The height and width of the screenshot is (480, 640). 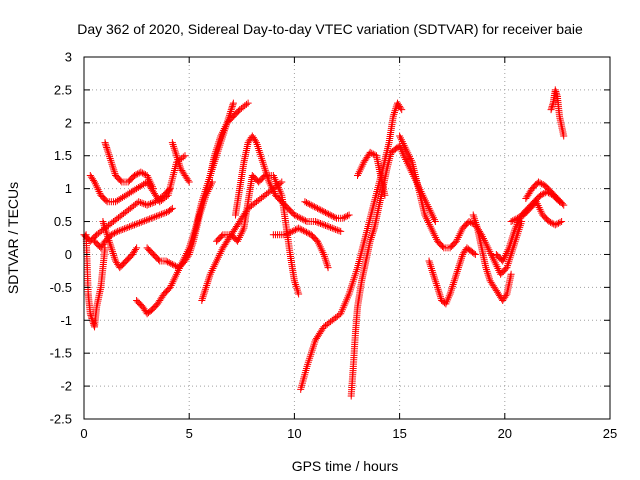 What do you see at coordinates (68, 122) in the screenshot?
I see `y-tick-label: 2` at bounding box center [68, 122].